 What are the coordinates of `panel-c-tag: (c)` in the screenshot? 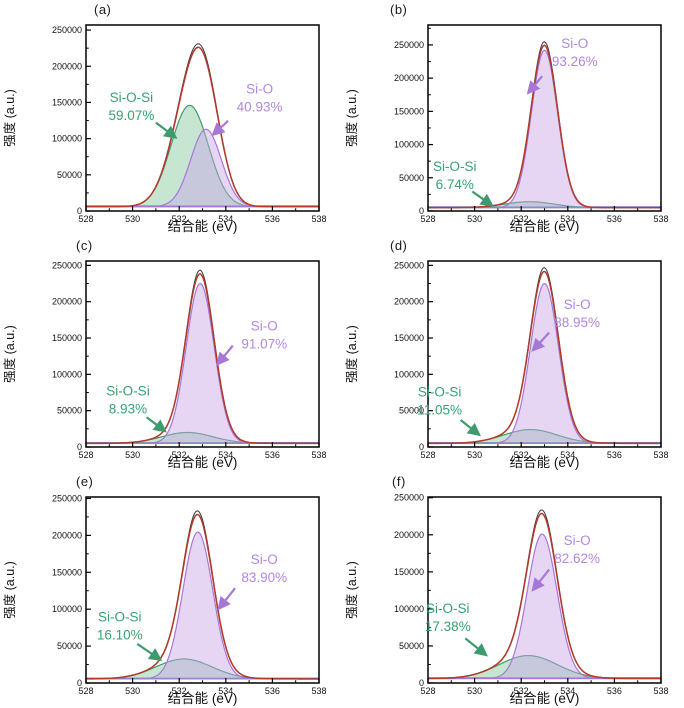 It's located at (84, 245).